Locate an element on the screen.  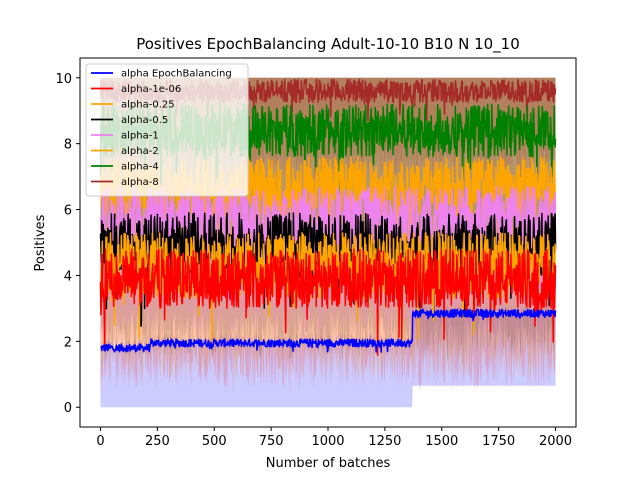
x-axis-ticks: 0 250 500 750 1000 1250 1500 1750 2000 is located at coordinates (334, 438).